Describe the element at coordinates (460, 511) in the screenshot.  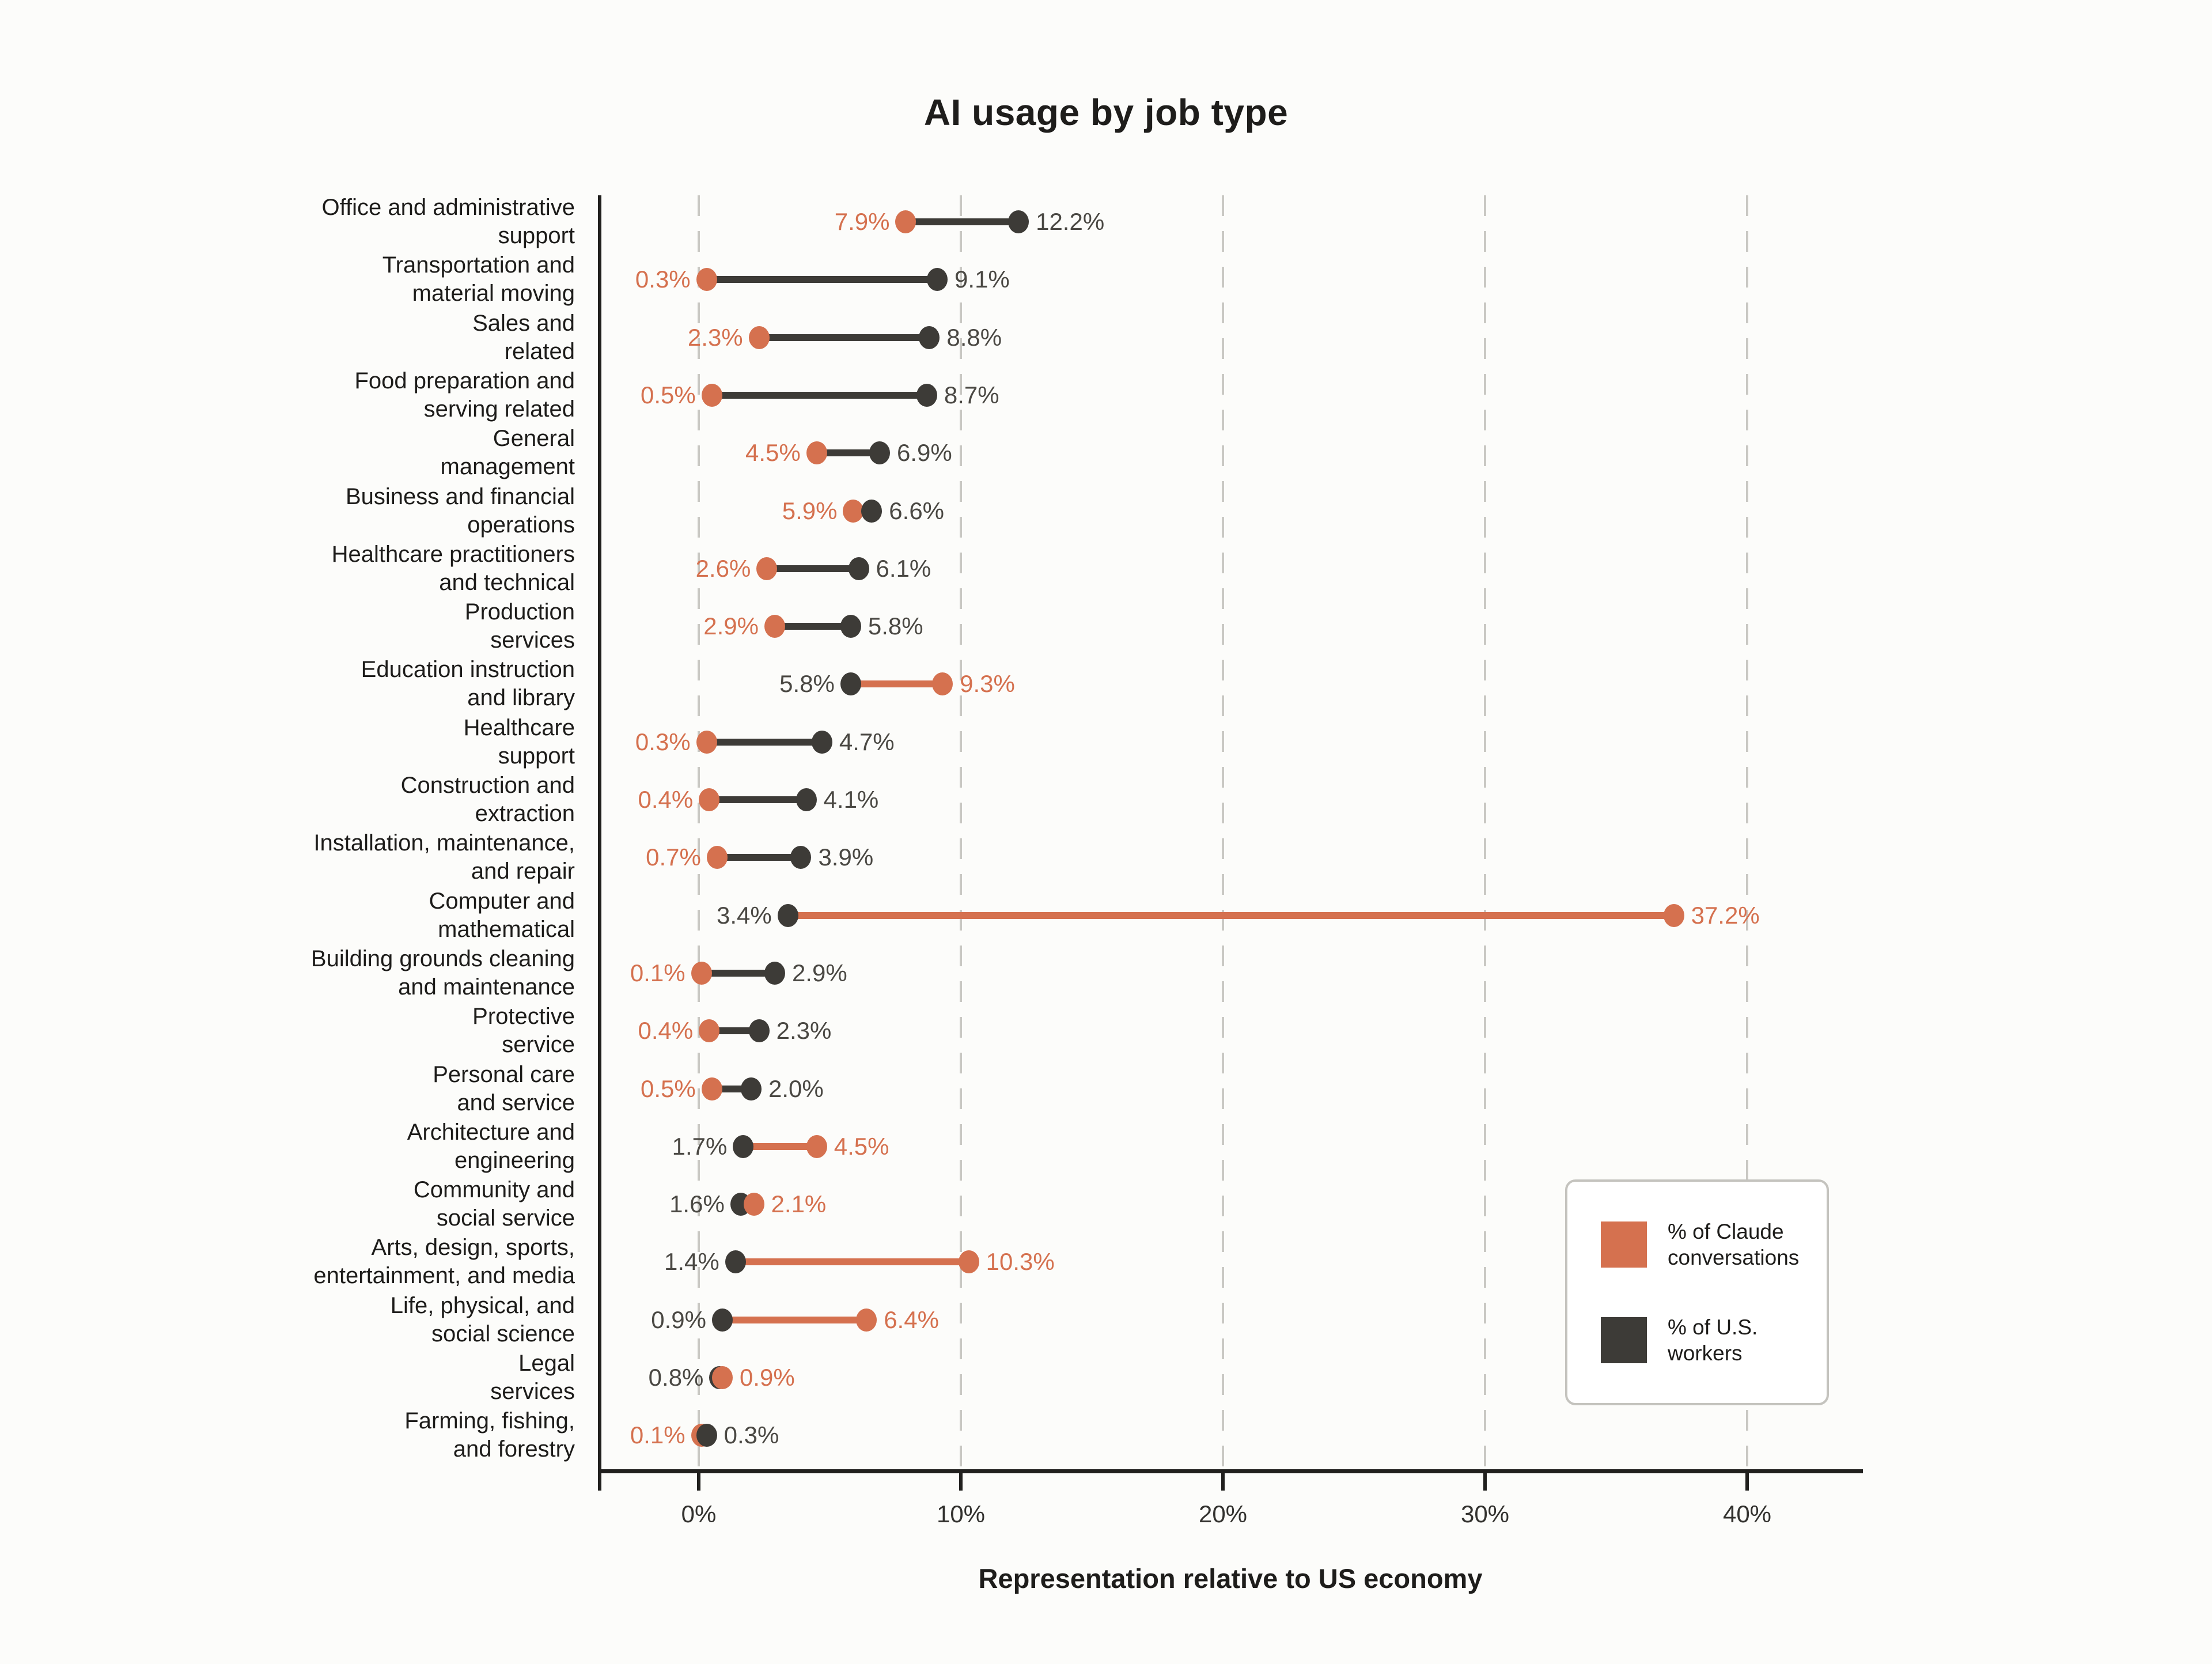
I see `category-label: Business and financial operations` at that location.